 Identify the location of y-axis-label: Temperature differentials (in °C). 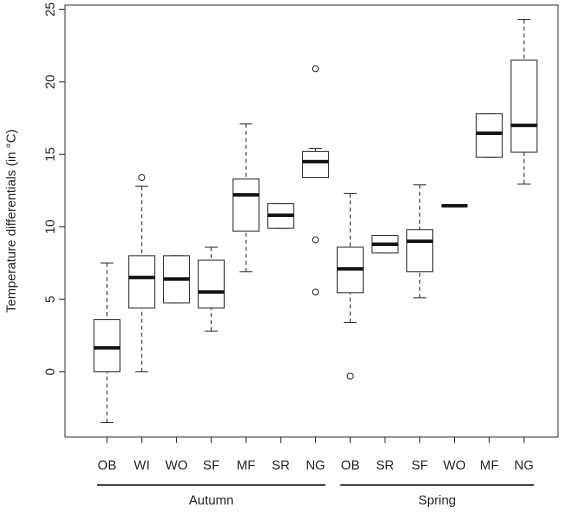
(10, 220).